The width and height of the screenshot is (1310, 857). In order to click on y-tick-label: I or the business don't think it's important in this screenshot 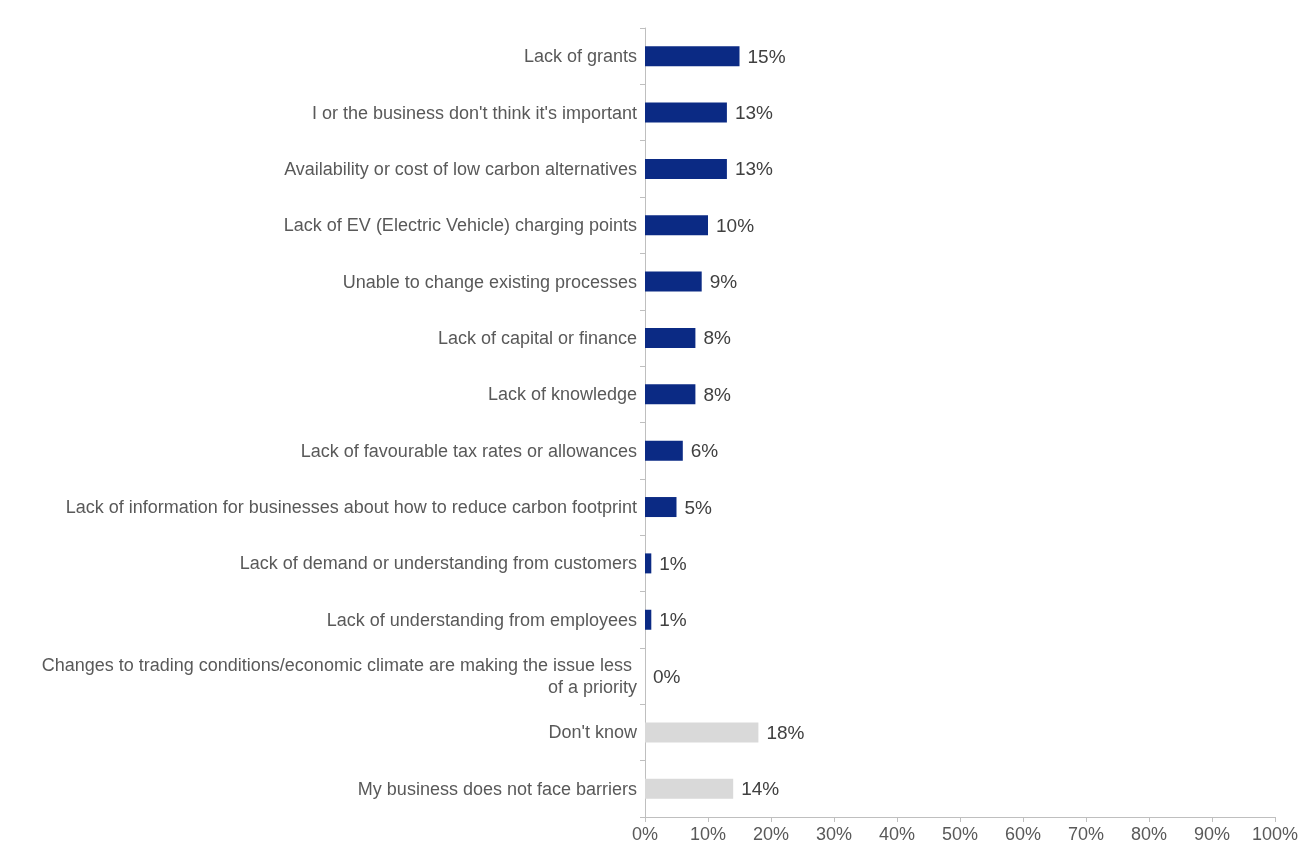, I will do `click(474, 112)`.